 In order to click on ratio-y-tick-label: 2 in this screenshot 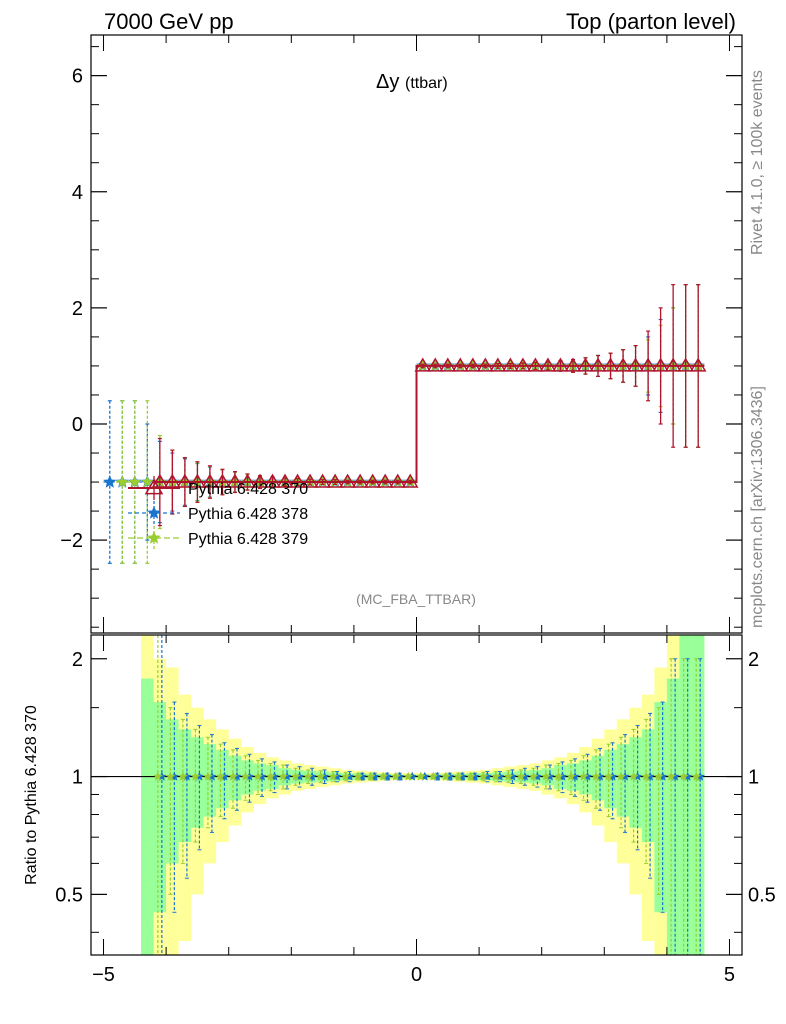, I will do `click(77, 660)`.